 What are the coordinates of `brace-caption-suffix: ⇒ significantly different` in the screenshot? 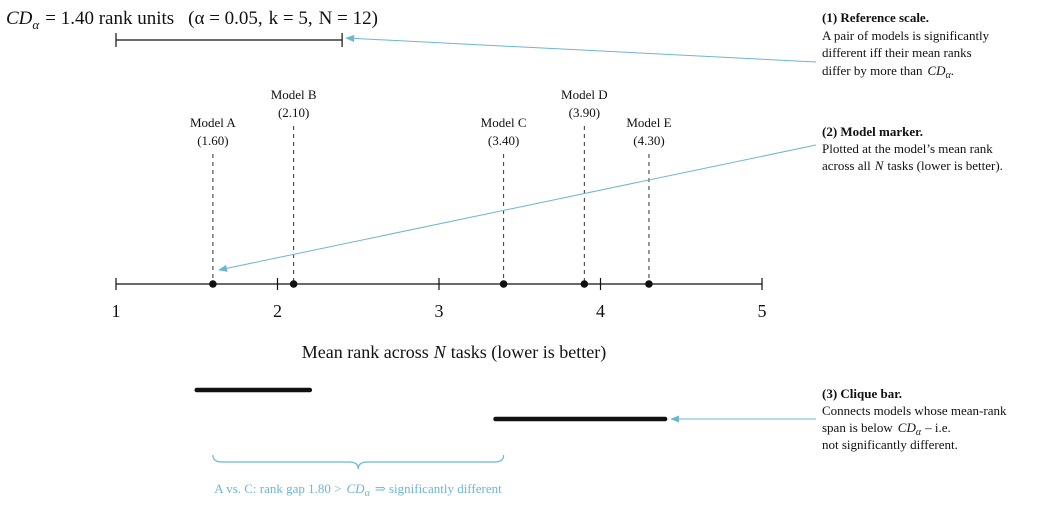 It's located at (438, 488).